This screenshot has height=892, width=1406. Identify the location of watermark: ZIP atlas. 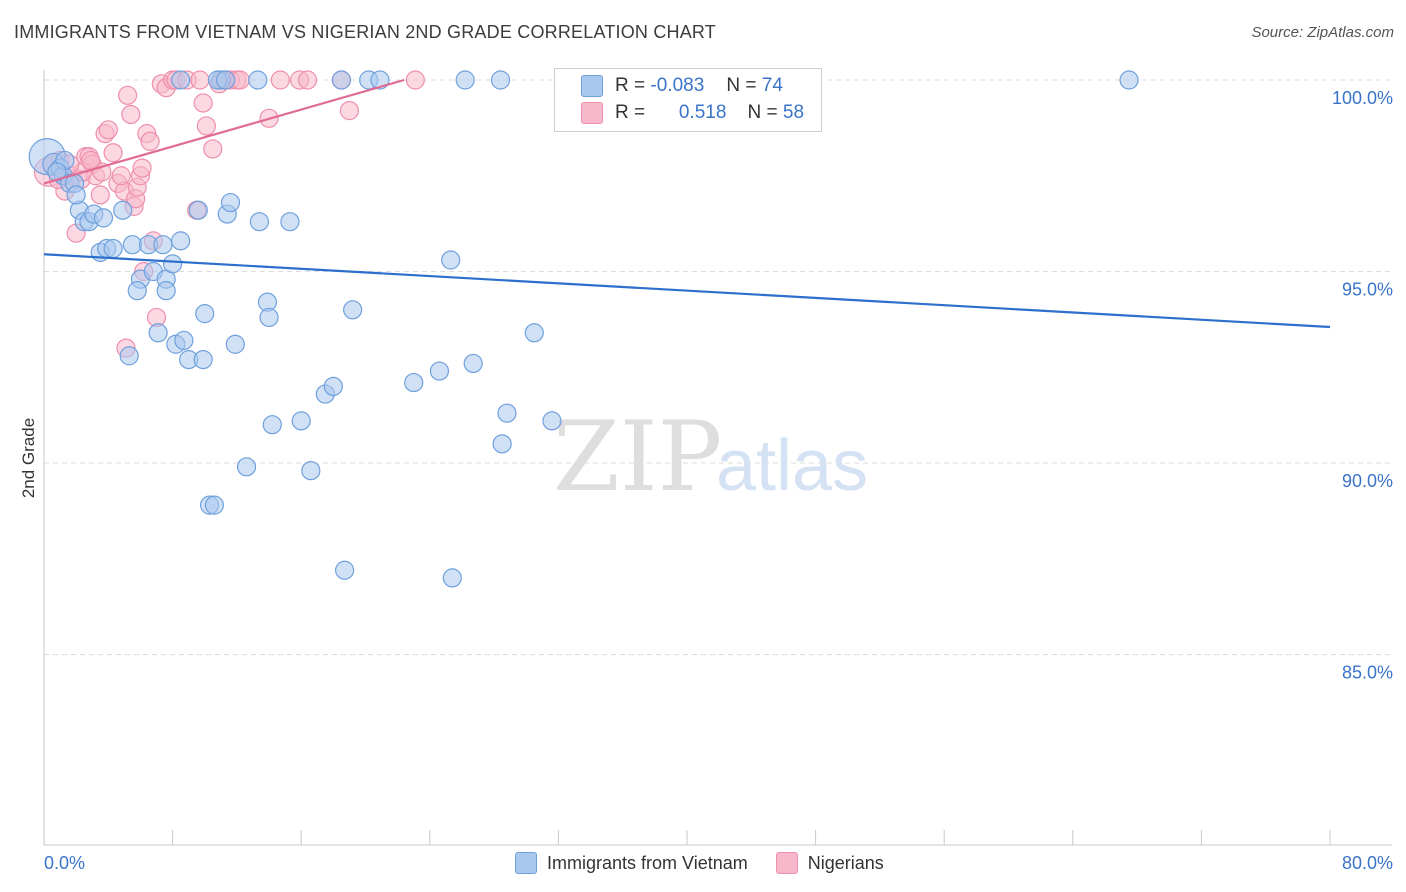
(710, 457).